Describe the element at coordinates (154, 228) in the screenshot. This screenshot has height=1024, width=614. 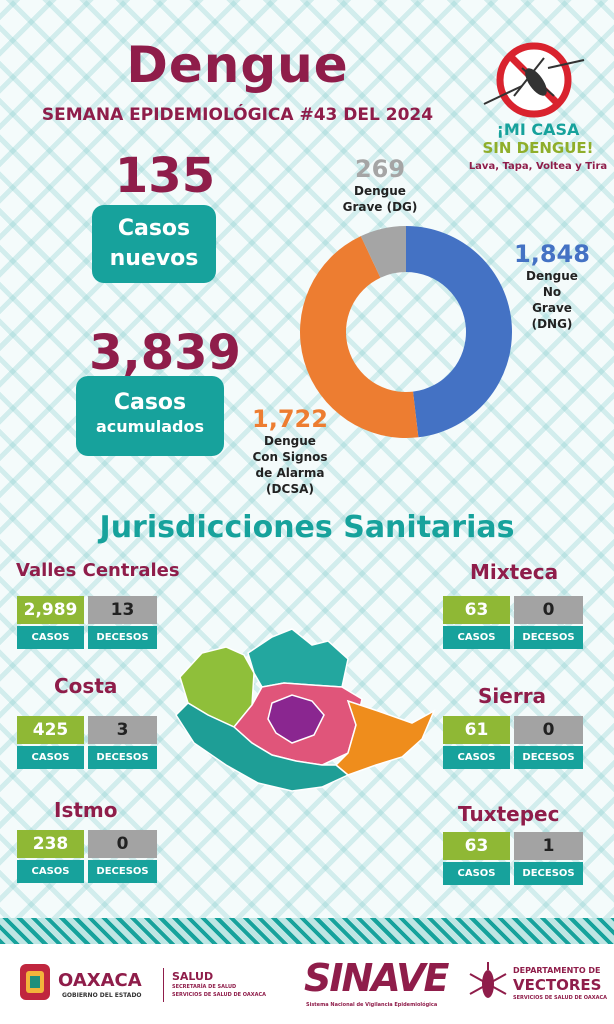
I see `casos-nuevos-label-1: Casos` at that location.